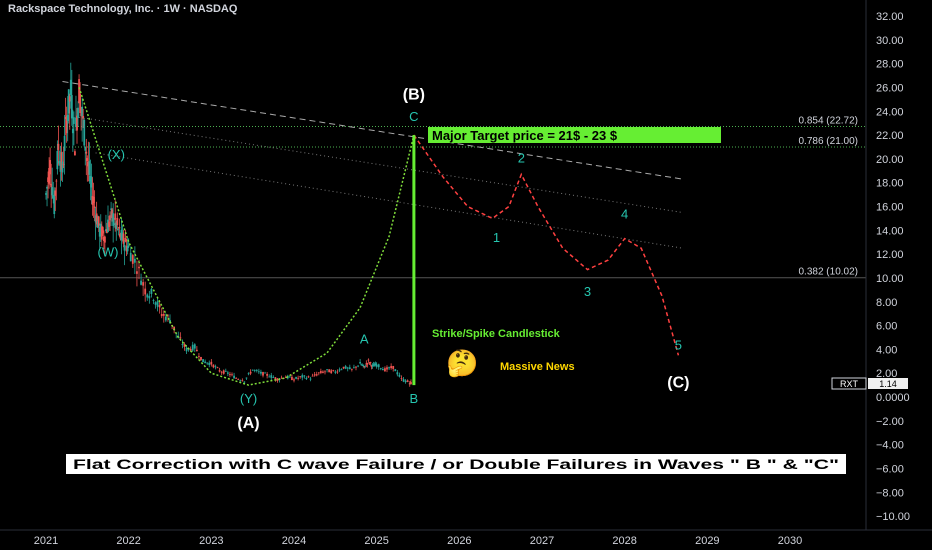 The width and height of the screenshot is (932, 550). I want to click on wave-label: (C), so click(678, 382).